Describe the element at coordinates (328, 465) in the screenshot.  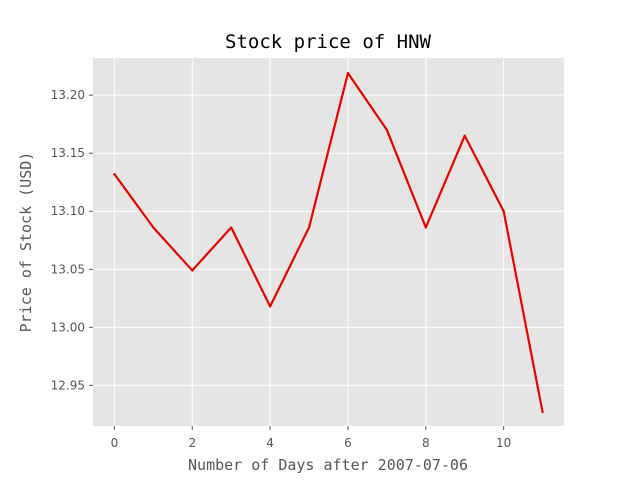
I see `x-axis-label: Number of Days after 2007-07-06` at that location.